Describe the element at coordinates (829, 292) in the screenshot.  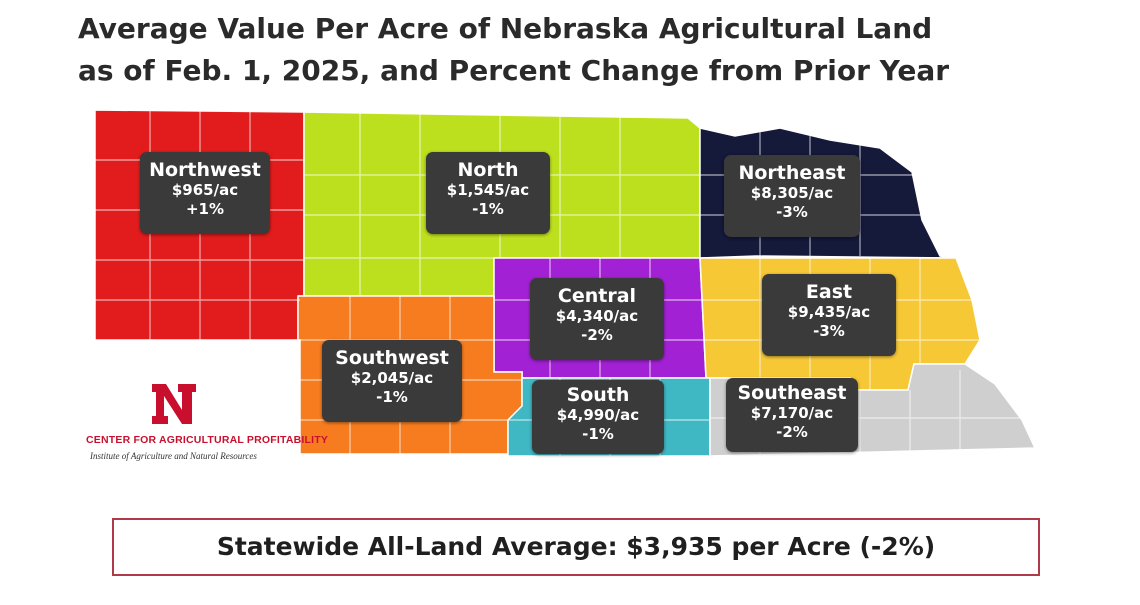
I see `region-name: East` at that location.